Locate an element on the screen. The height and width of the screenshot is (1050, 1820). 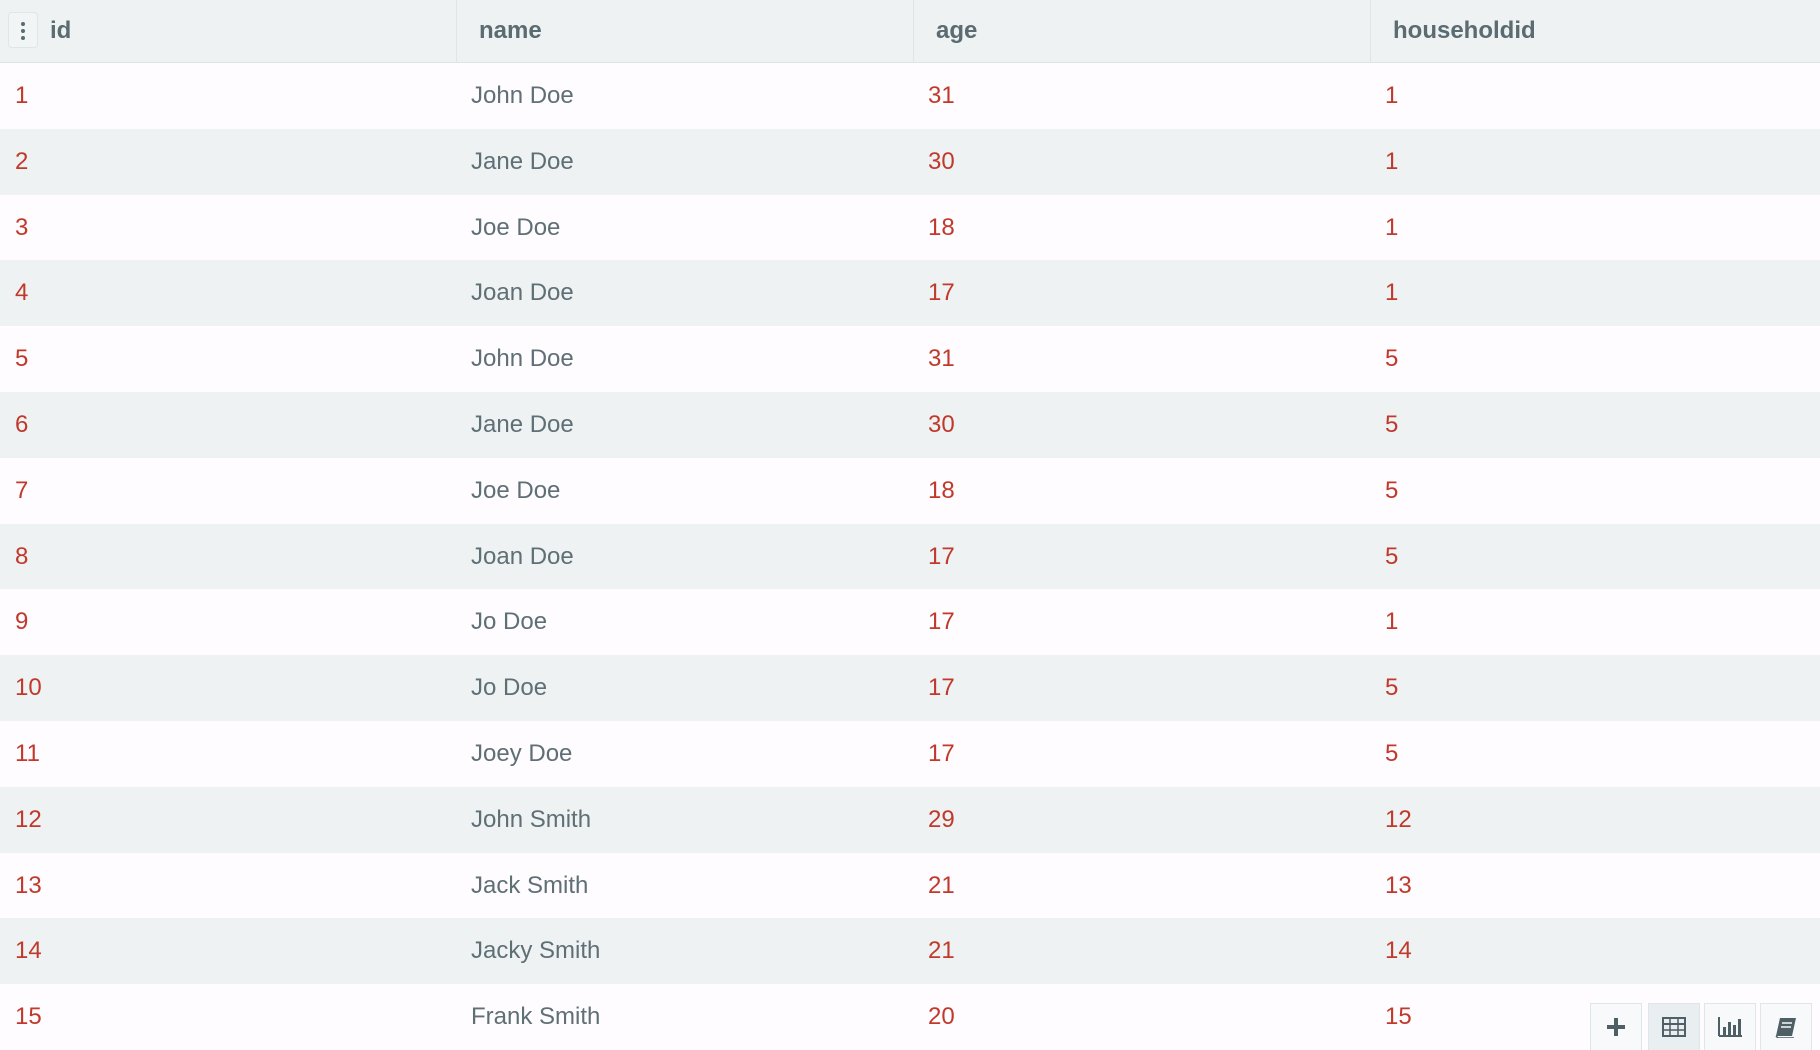
bar-chart-icon is located at coordinates (1730, 1027).